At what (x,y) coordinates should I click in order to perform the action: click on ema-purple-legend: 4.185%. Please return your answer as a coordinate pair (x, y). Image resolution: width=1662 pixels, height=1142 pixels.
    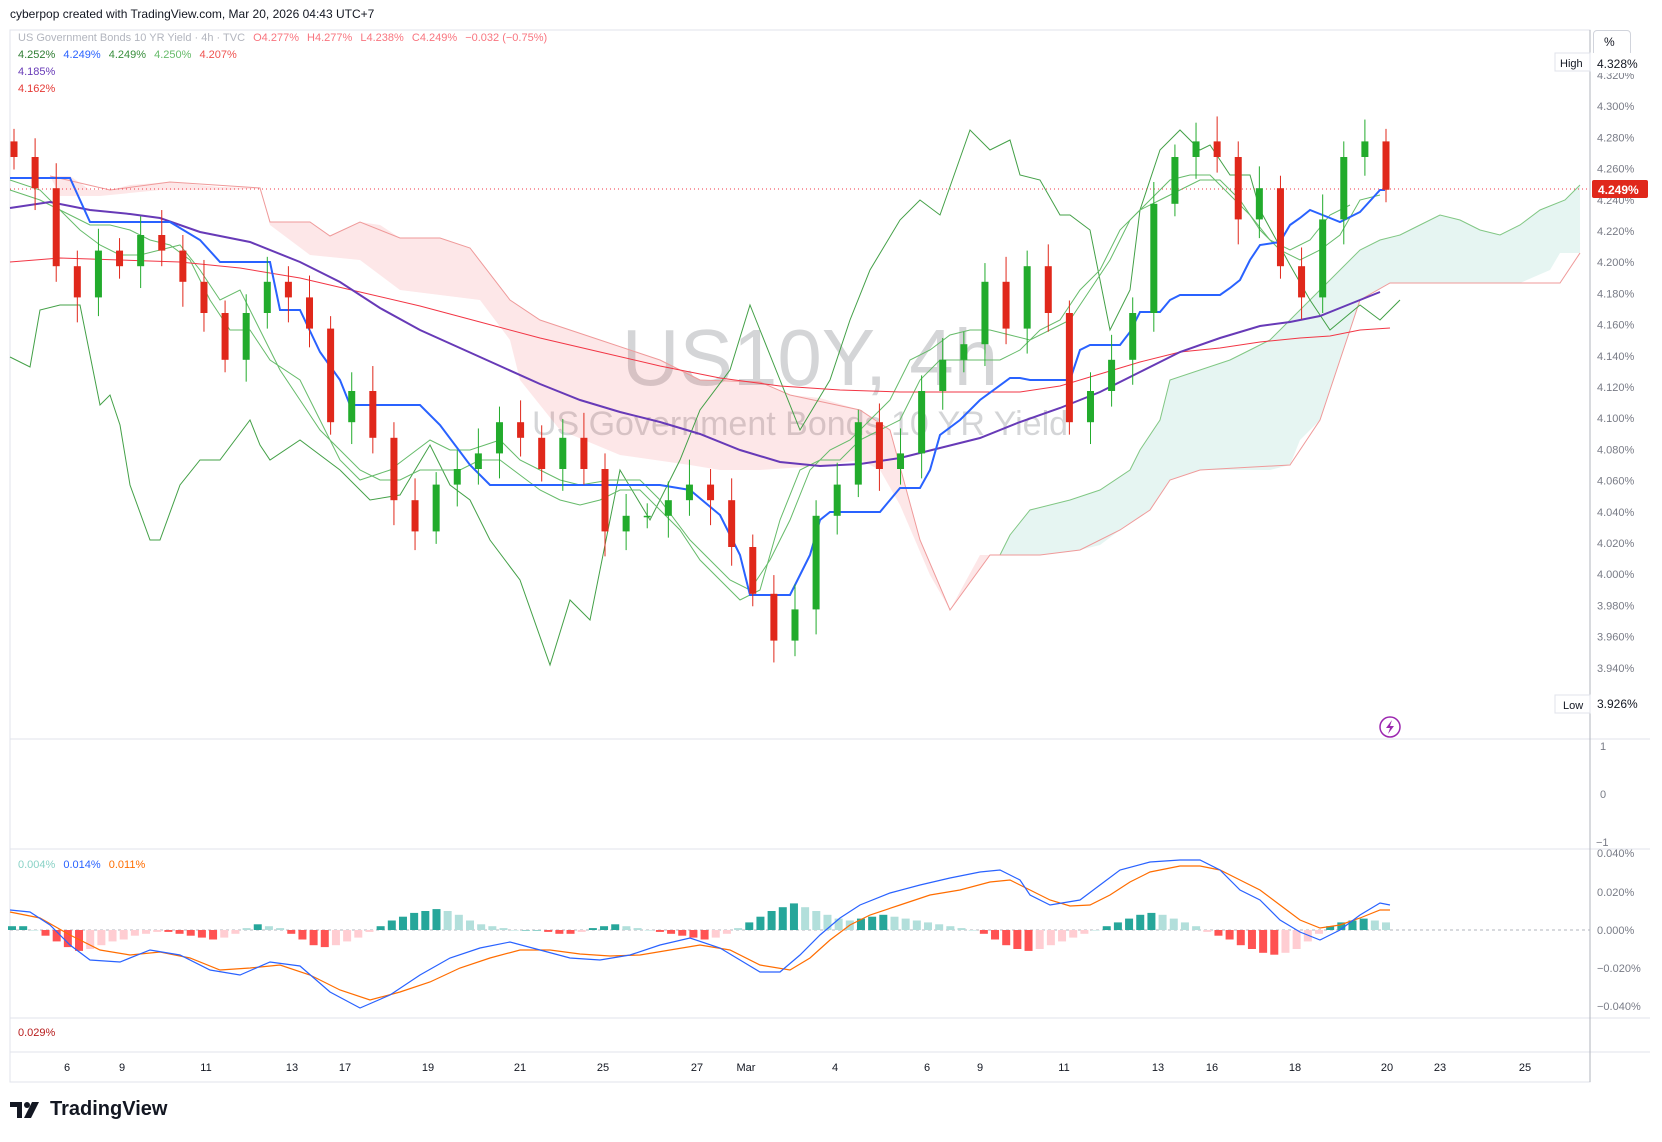
    Looking at the image, I should click on (37, 72).